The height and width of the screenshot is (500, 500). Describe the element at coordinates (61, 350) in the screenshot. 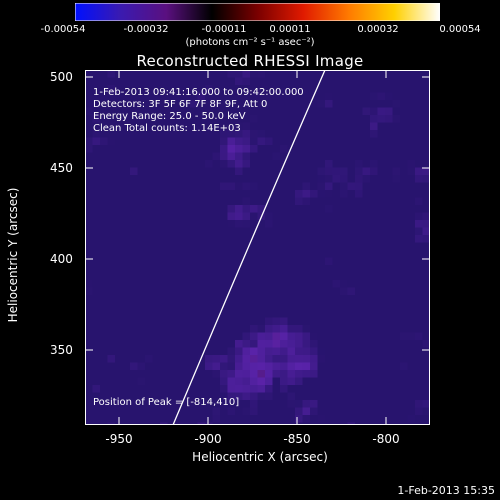

I see `y-tick: 350` at that location.